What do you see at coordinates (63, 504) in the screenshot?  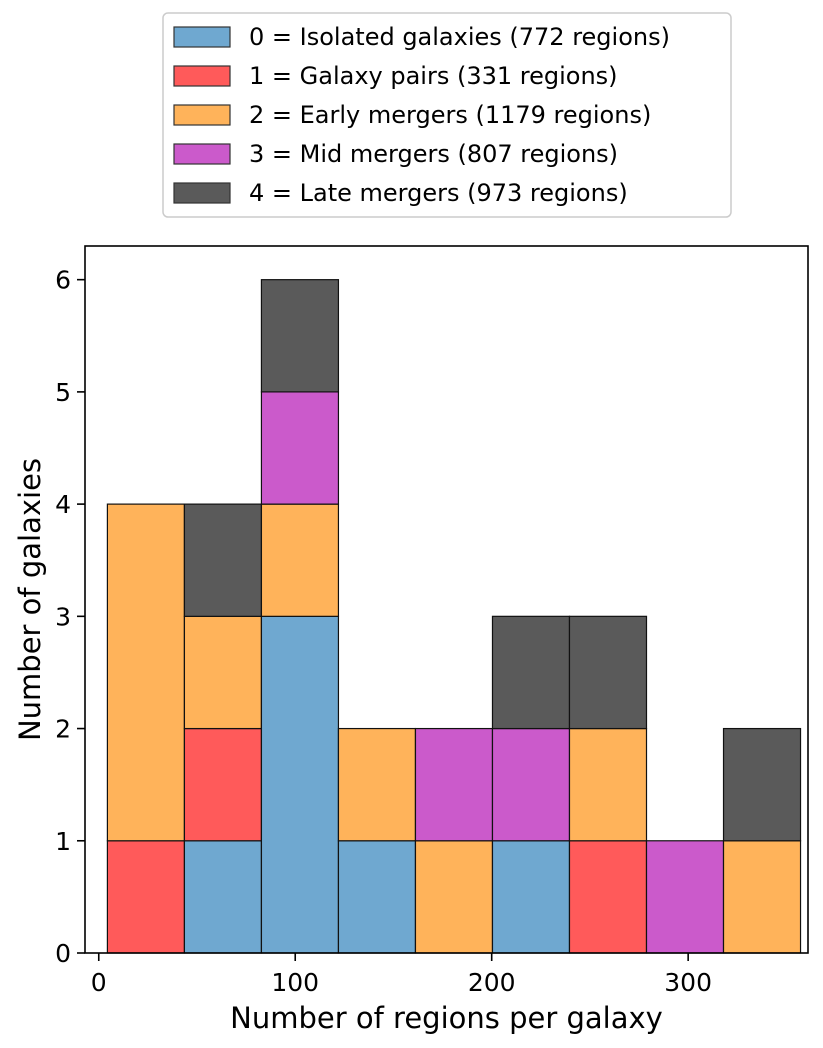 I see `y-tick-label: 4` at bounding box center [63, 504].